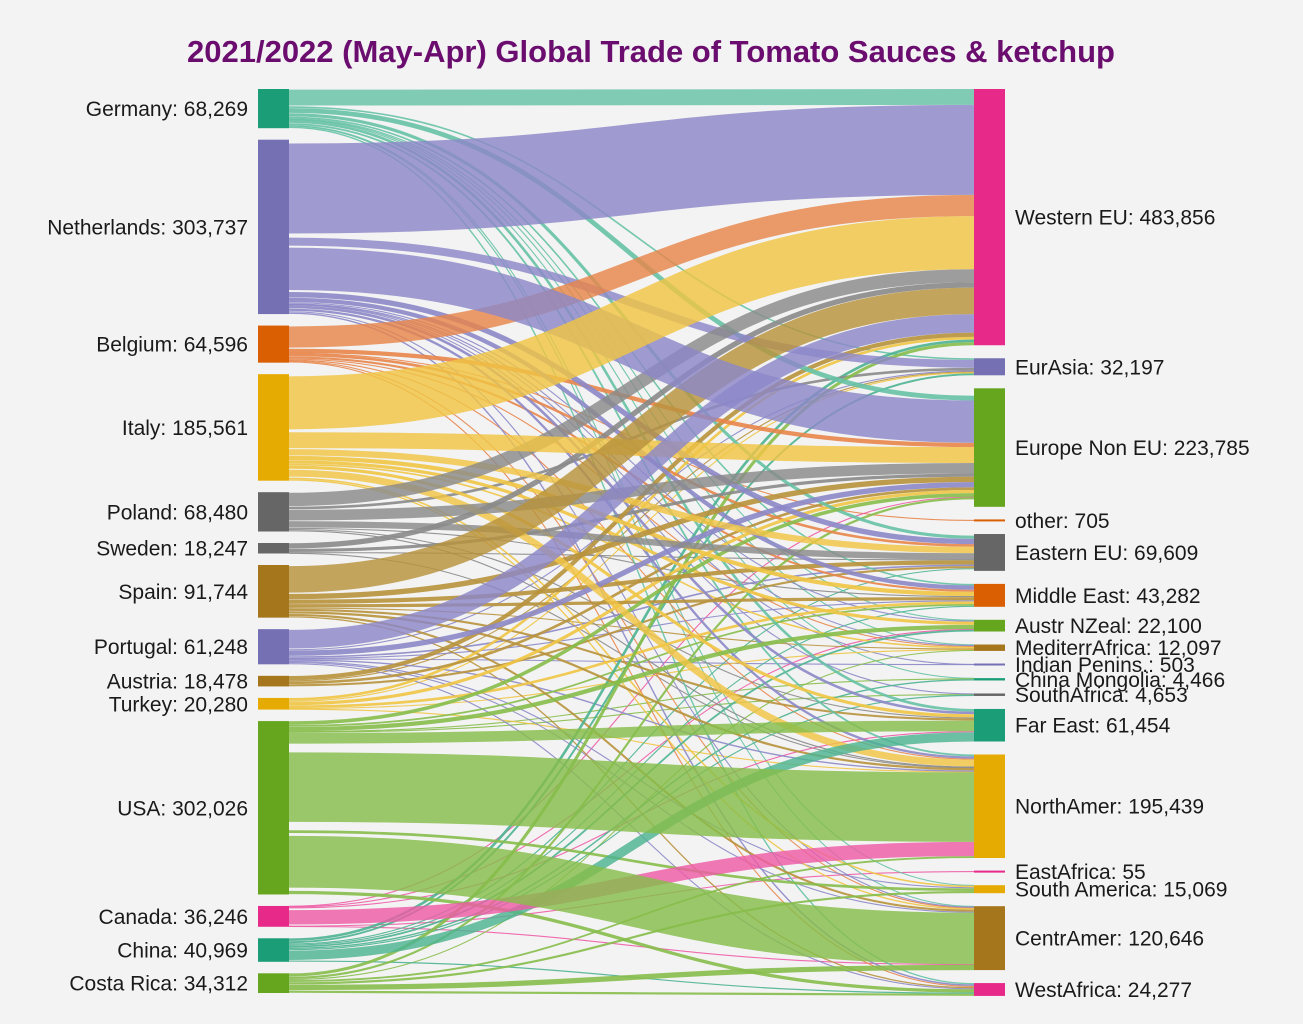  What do you see at coordinates (1115, 218) in the screenshot?
I see `target-label-western-eu: Western EU: 483,856` at bounding box center [1115, 218].